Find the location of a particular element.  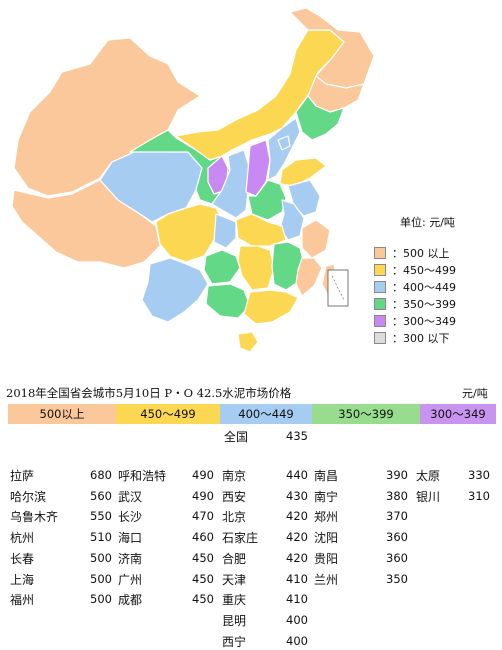

band-header: 400～449 is located at coordinates (266, 414).